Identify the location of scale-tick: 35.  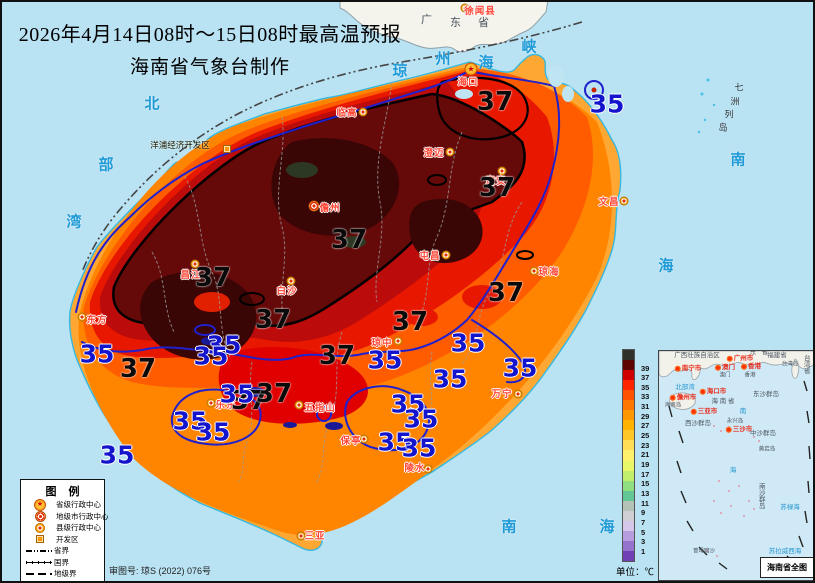
(645, 387).